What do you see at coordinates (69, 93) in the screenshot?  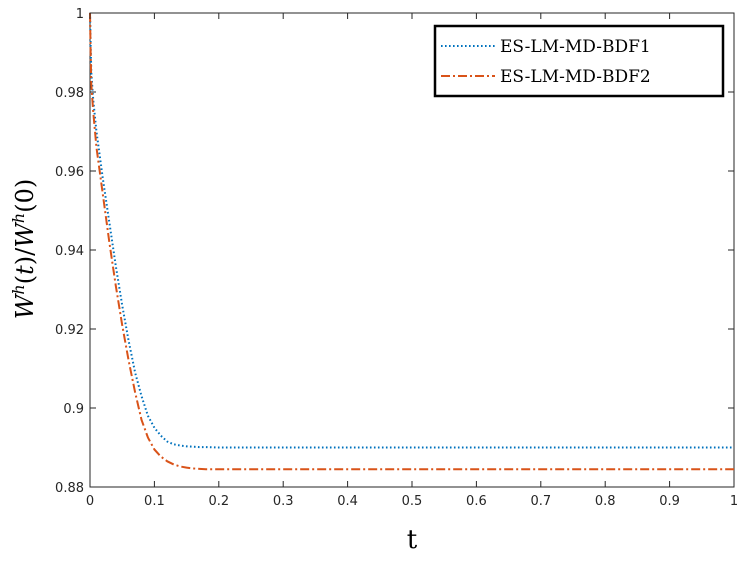 I see `y-tick-label: 0.98` at bounding box center [69, 93].